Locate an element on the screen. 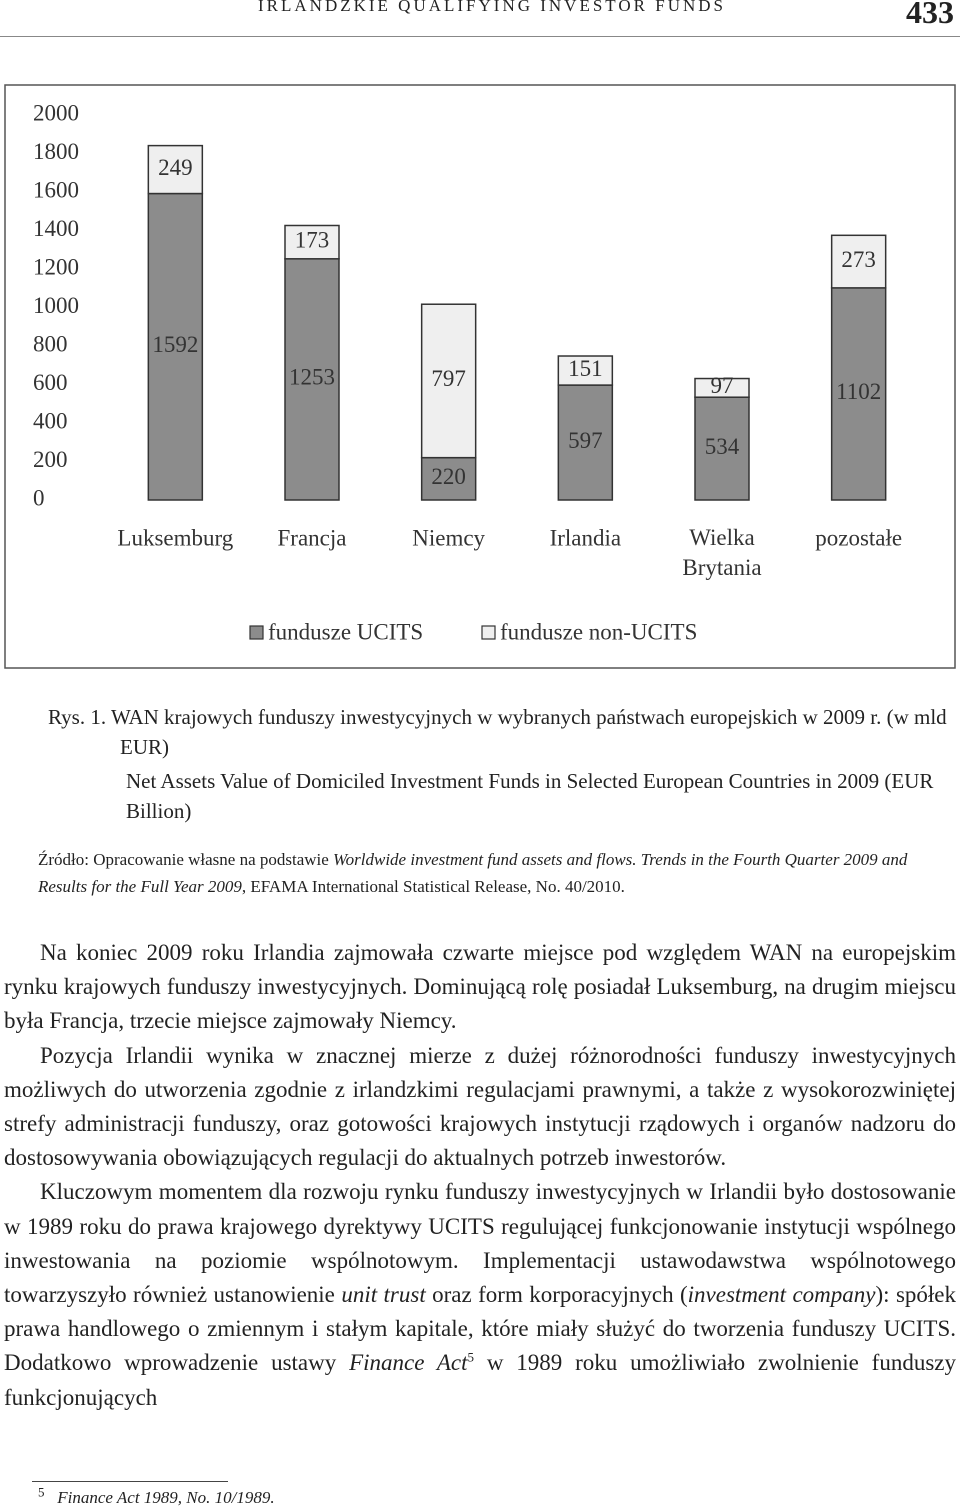 This screenshot has width=960, height=1509. x-tick-label: Luksemburg is located at coordinates (175, 537).